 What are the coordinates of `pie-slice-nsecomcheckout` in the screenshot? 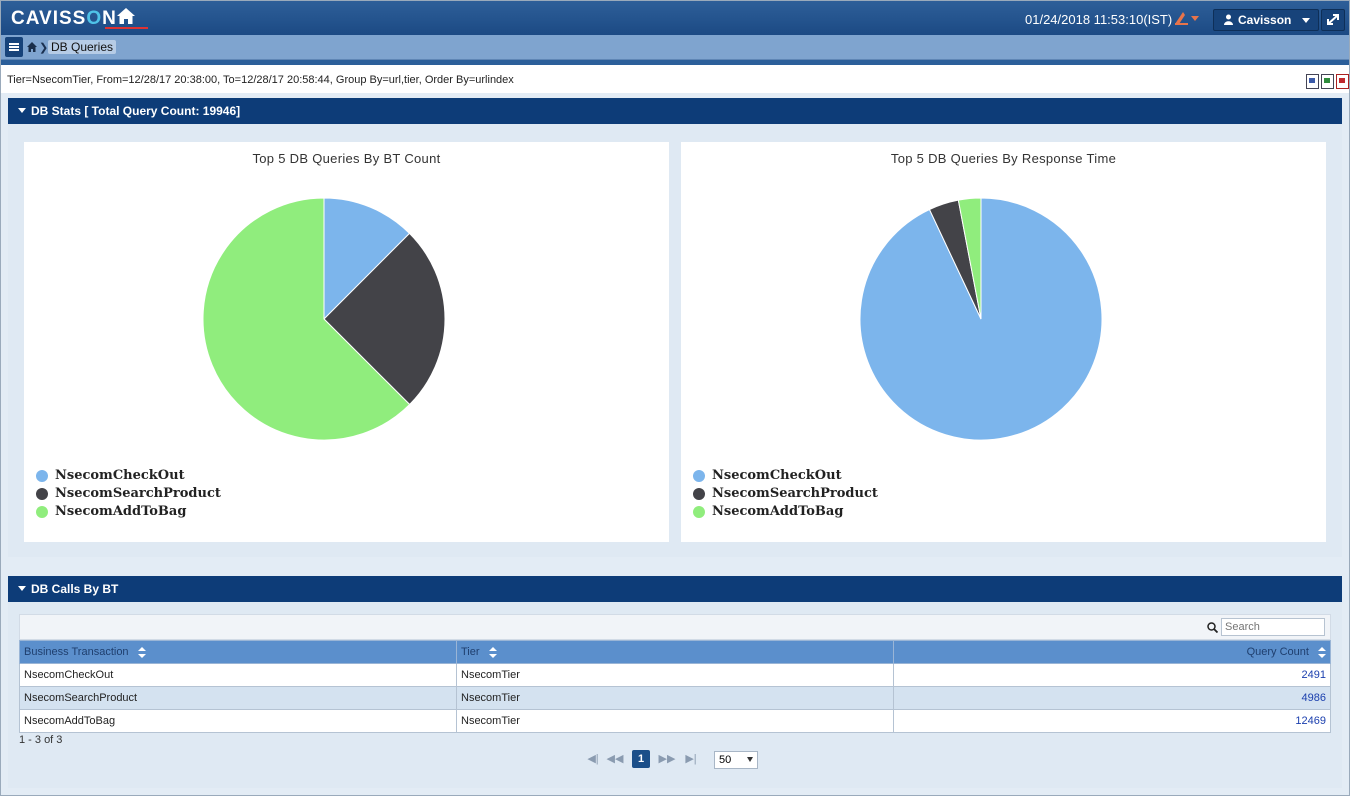 It's located at (367, 259).